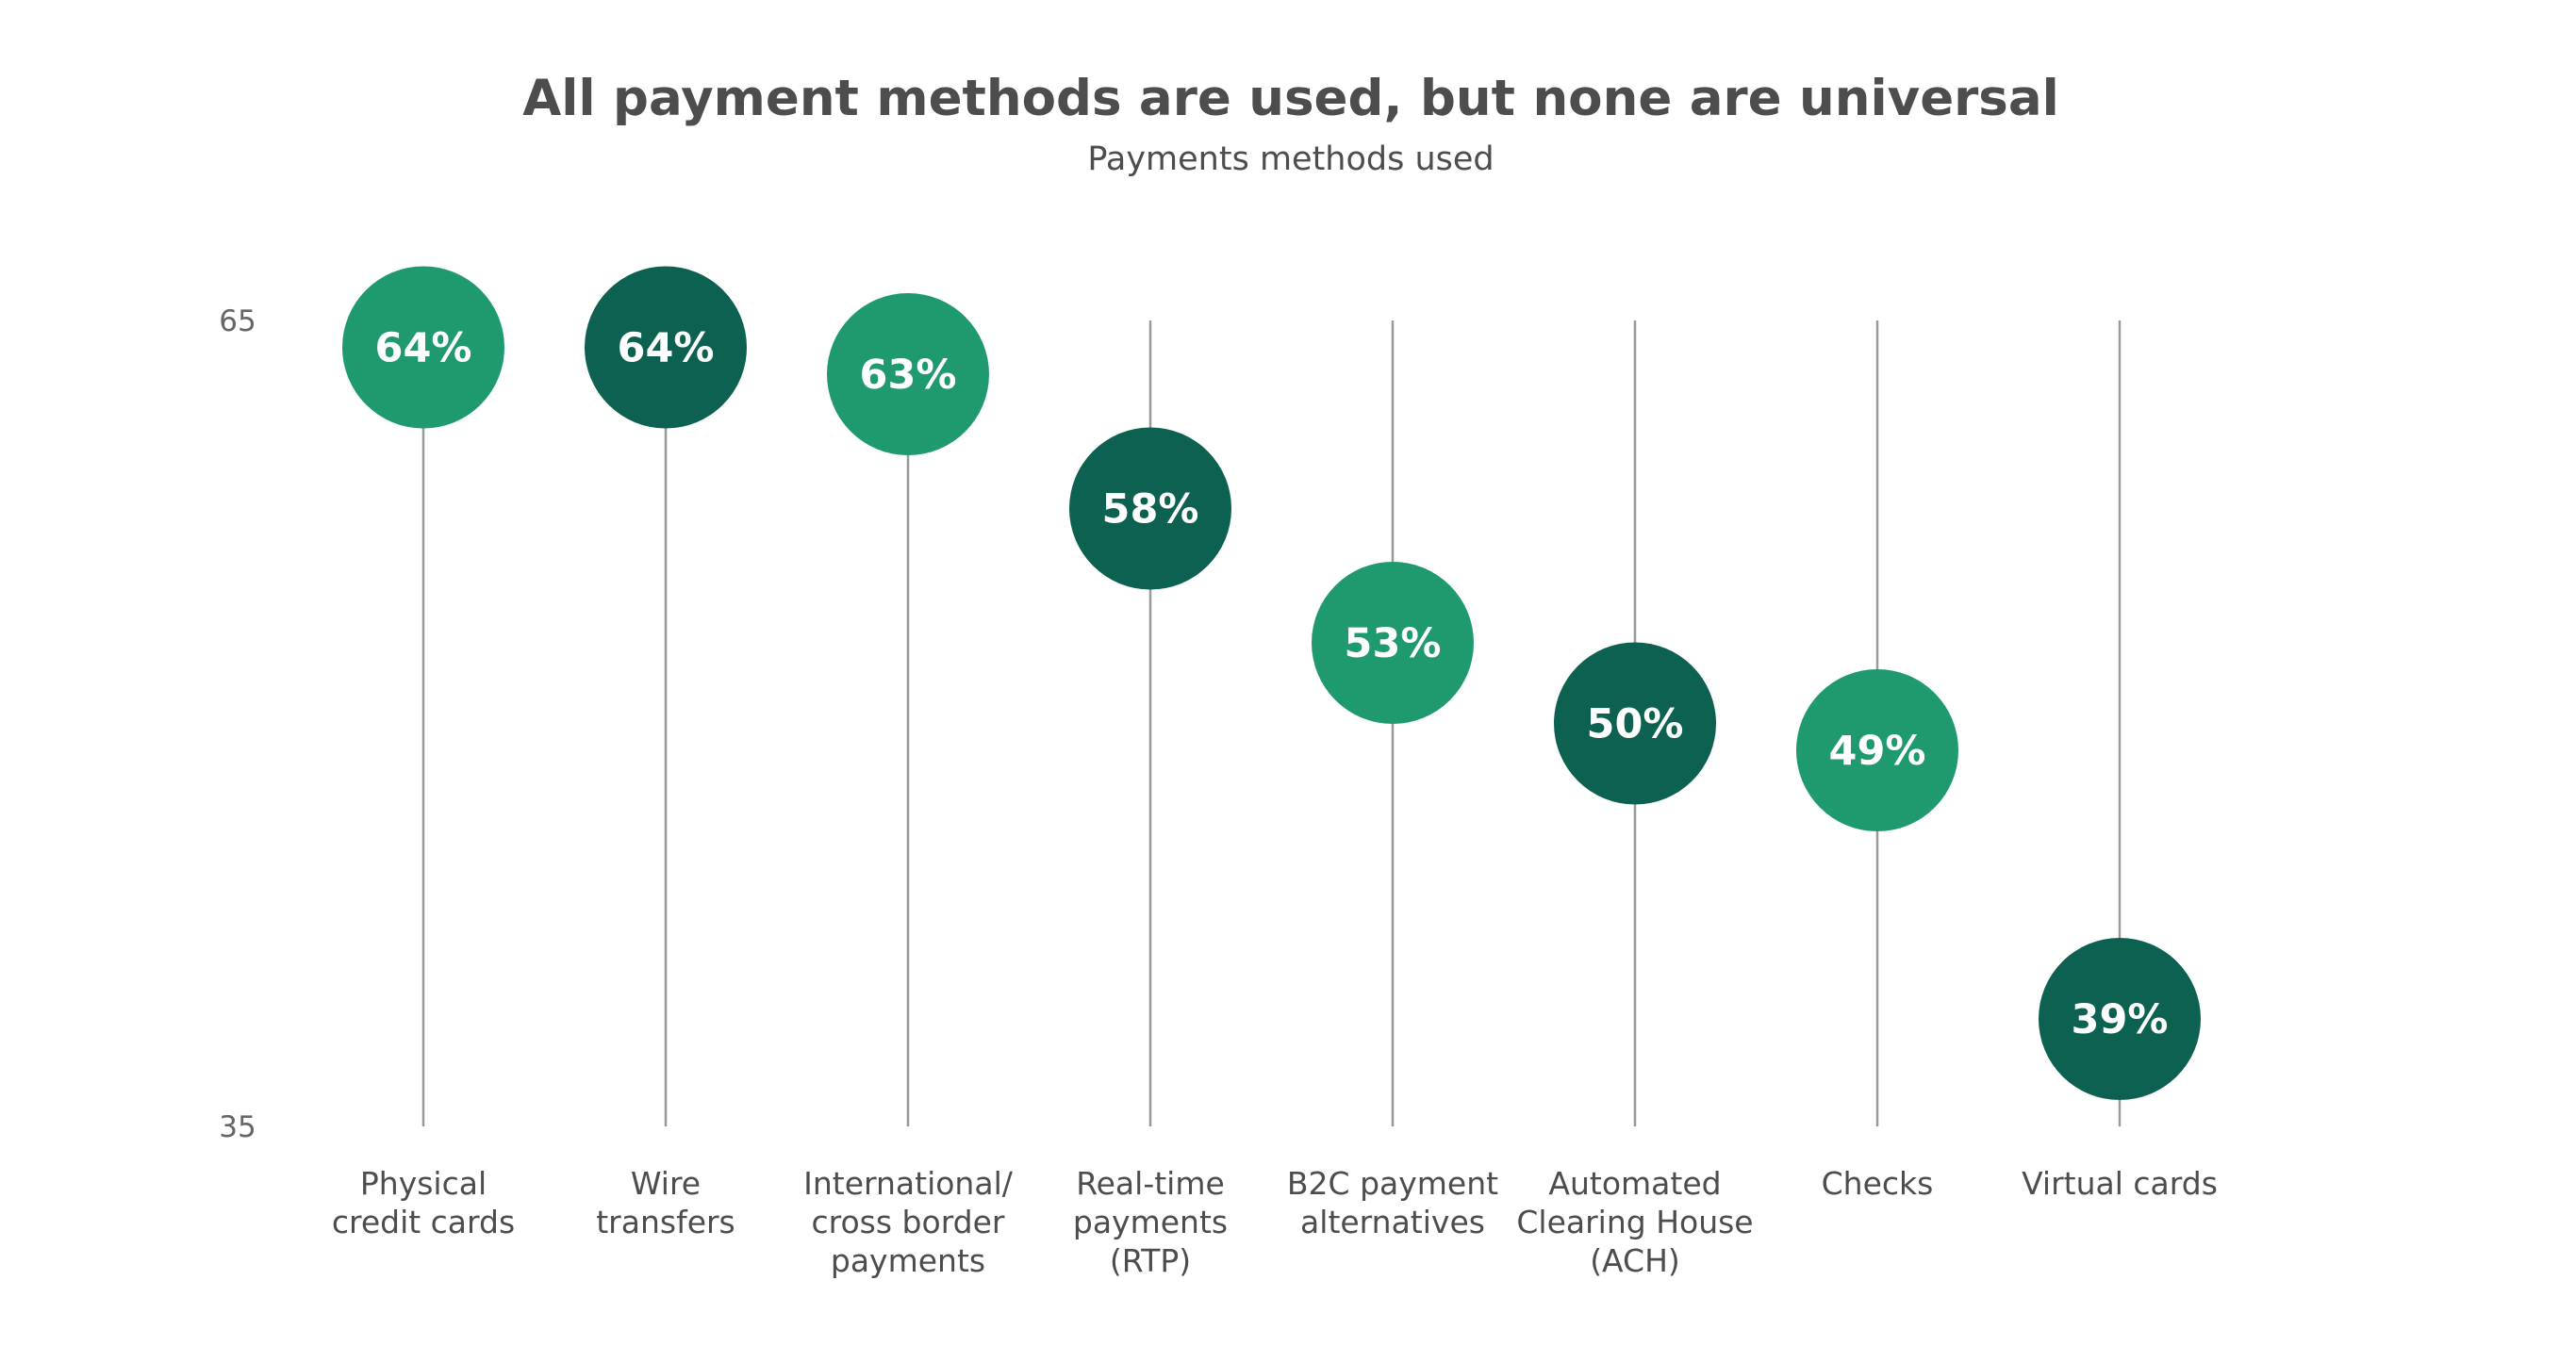 The width and height of the screenshot is (2576, 1346). I want to click on category-label: B2C payment alternatives, so click(1392, 1202).